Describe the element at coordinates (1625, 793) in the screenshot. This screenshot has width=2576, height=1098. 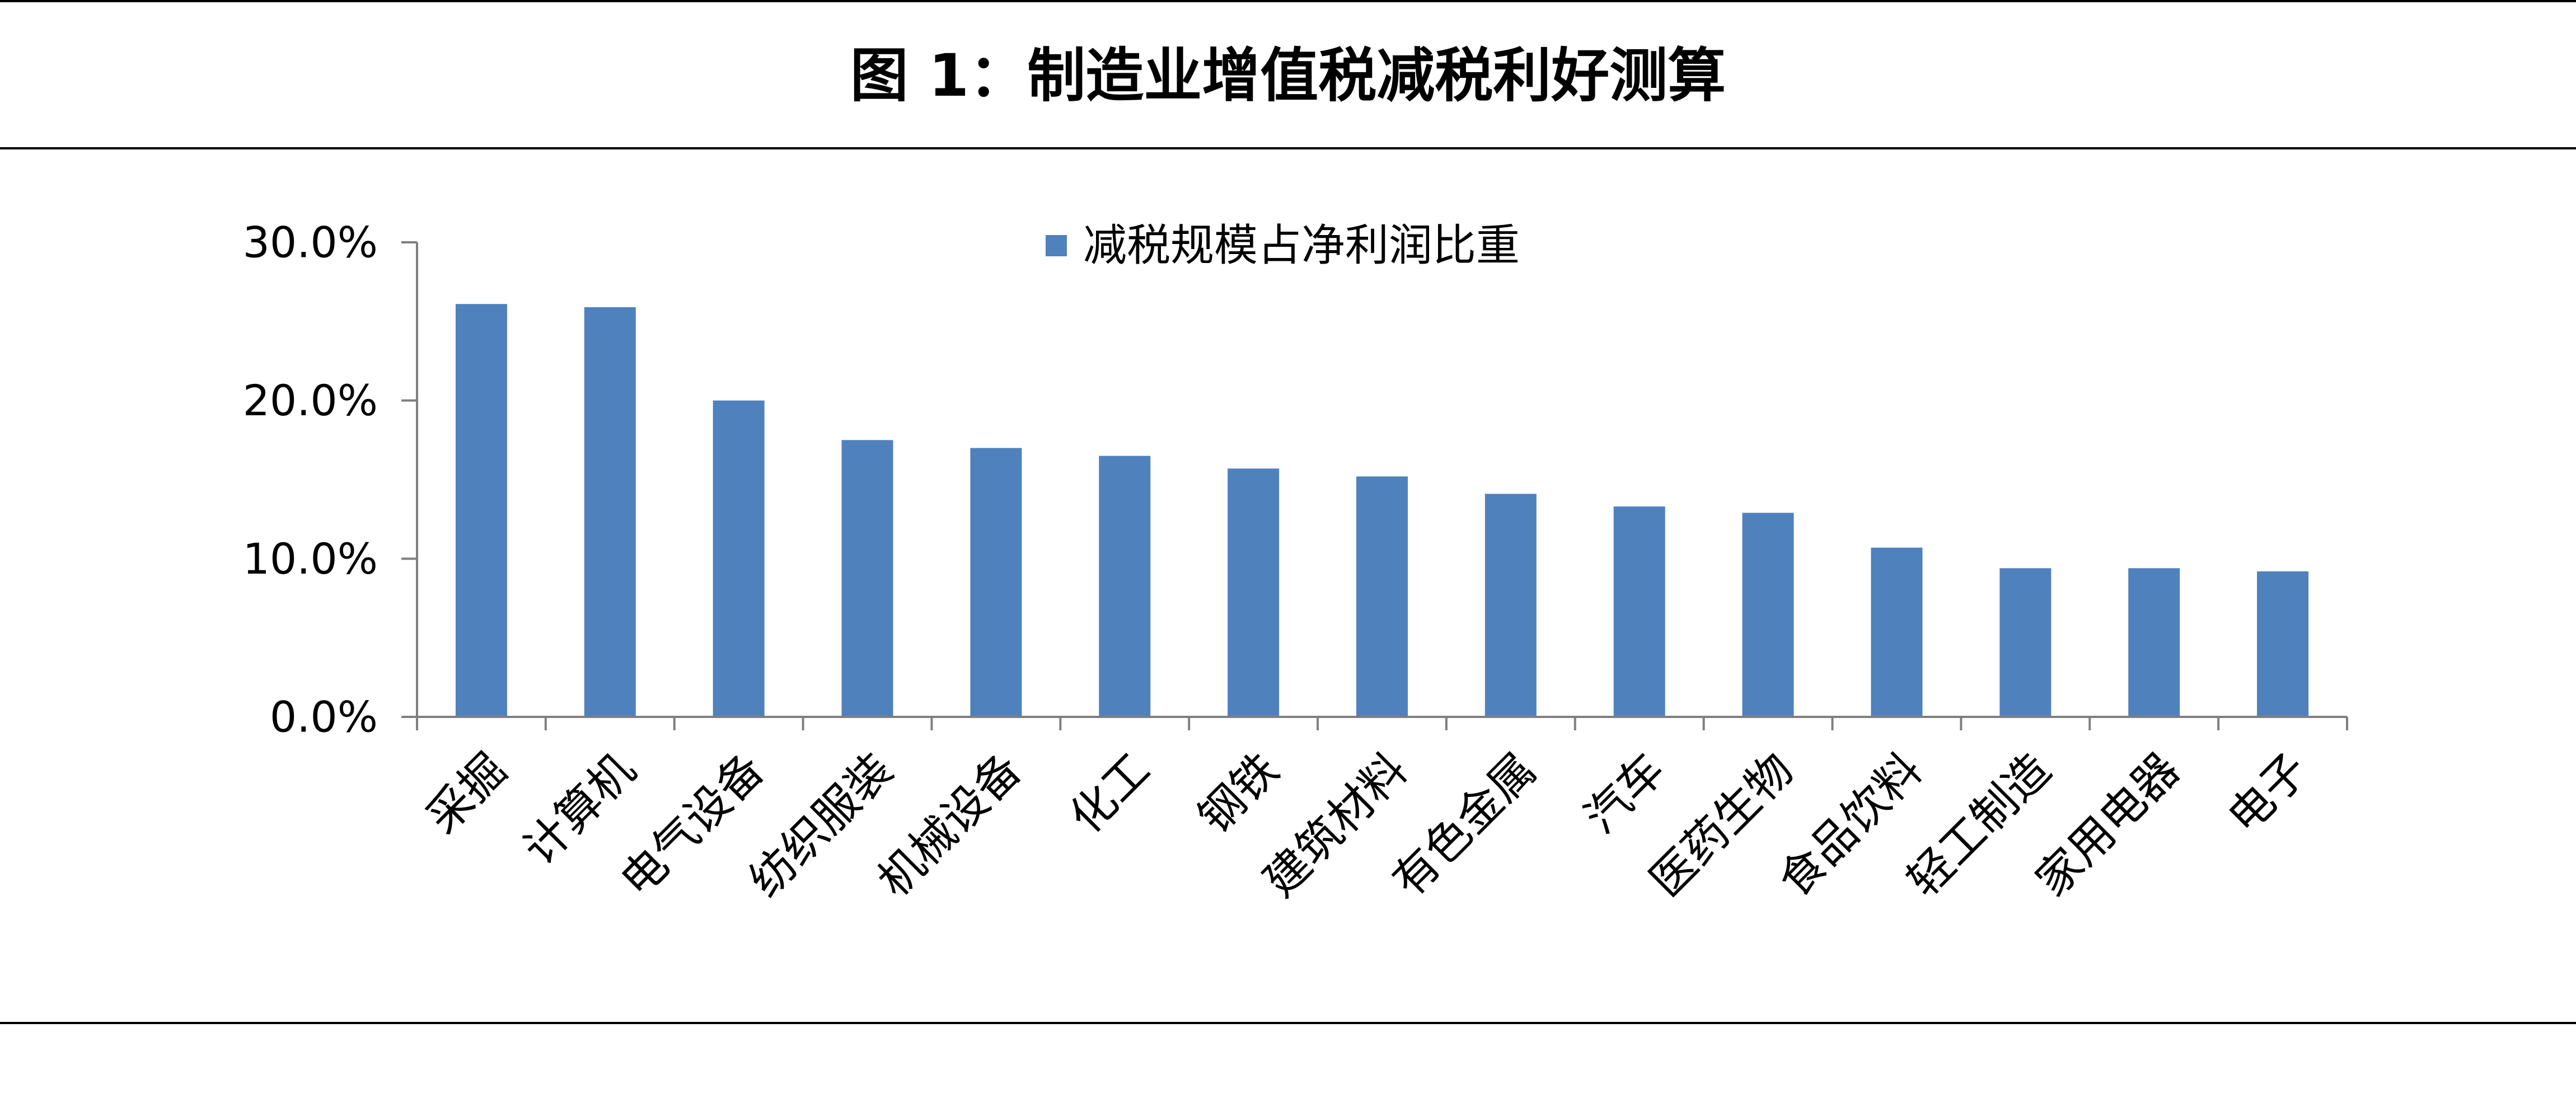
I see `x-tick-label: 汽车` at that location.